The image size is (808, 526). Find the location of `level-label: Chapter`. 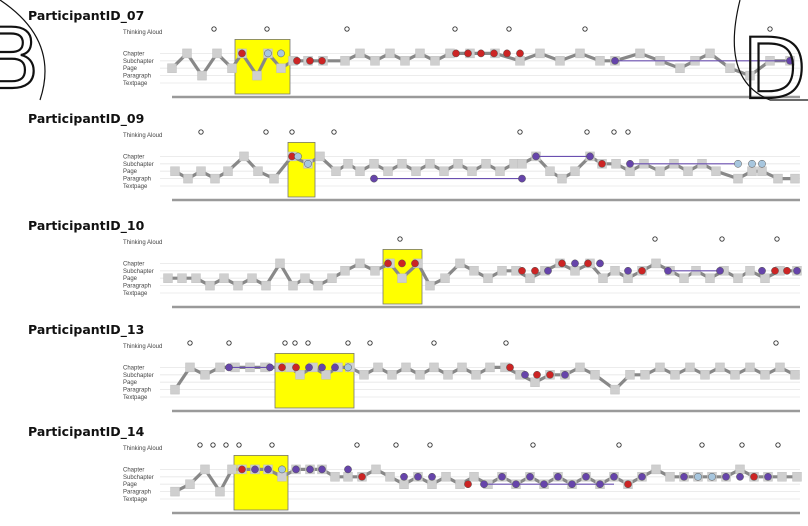

level-label: Chapter is located at coordinates (133, 54).